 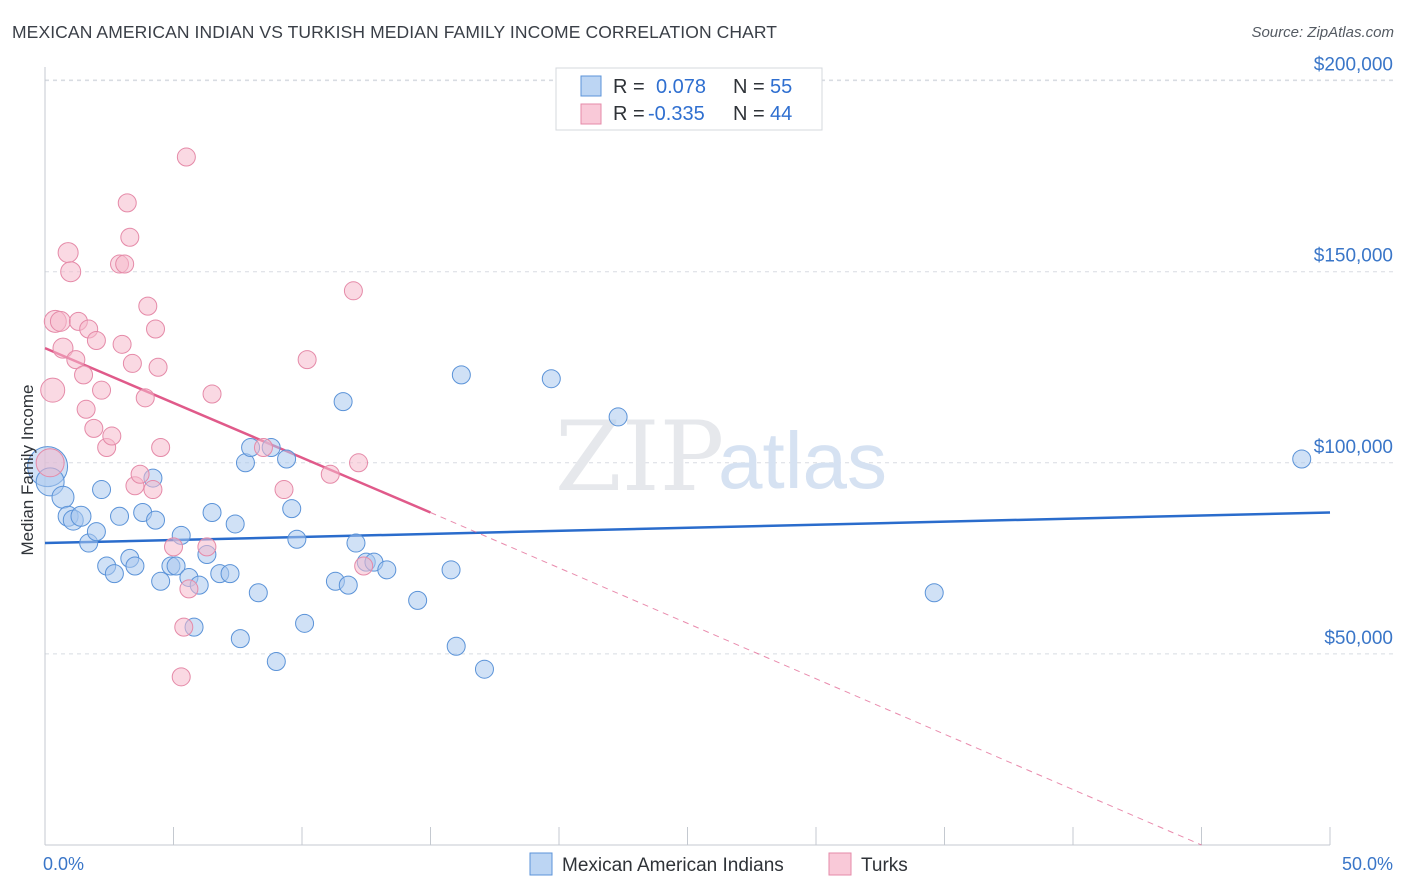 What do you see at coordinates (1367, 864) in the screenshot?
I see `x-tick-label-1: 50.0%` at bounding box center [1367, 864].